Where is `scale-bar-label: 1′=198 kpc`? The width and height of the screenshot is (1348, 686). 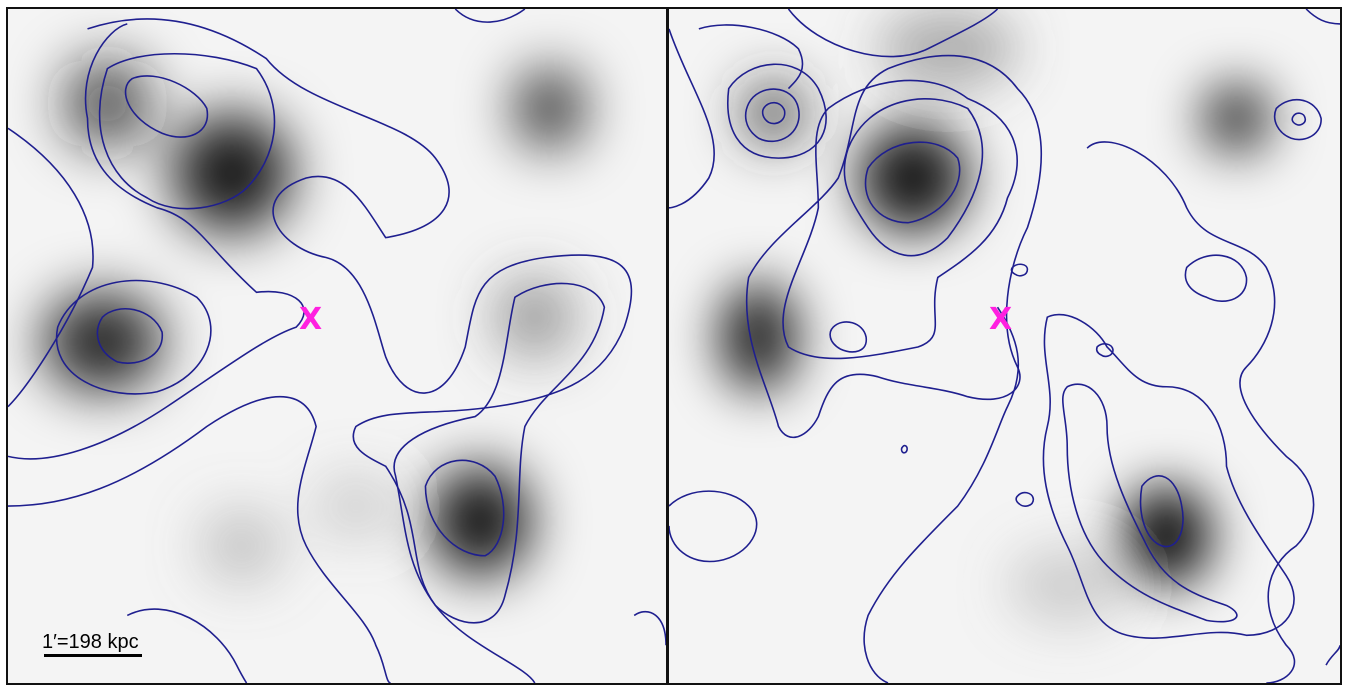 scale-bar-label: 1′=198 kpc is located at coordinates (90, 642).